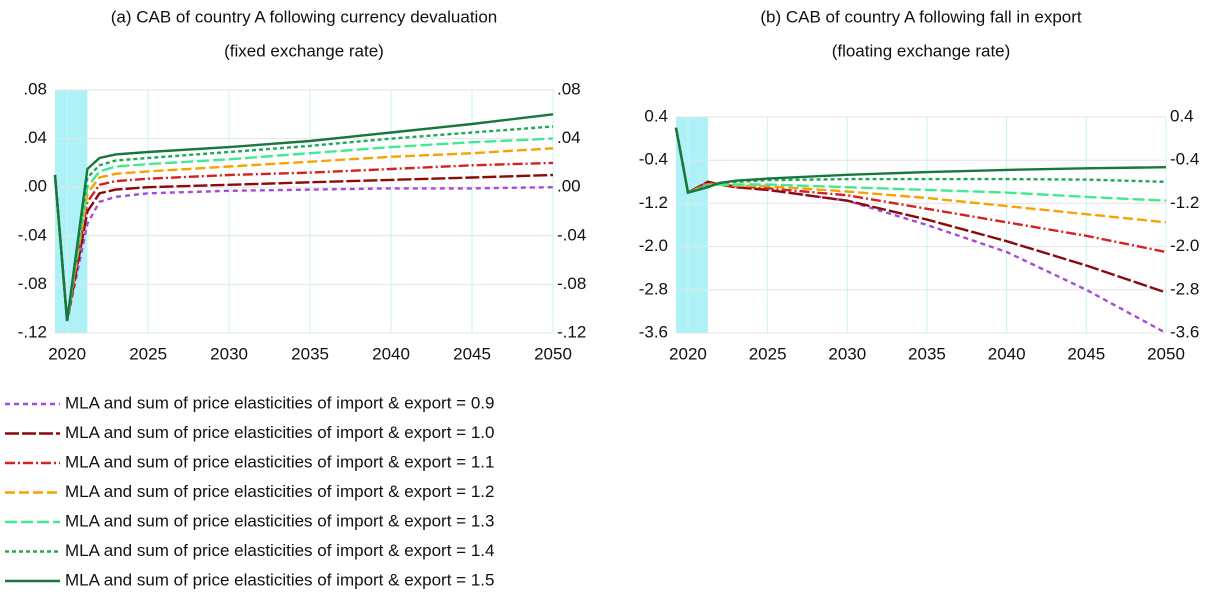 The width and height of the screenshot is (1213, 613). Describe the element at coordinates (32, 283) in the screenshot. I see `y-tick-label: -.08` at that location.